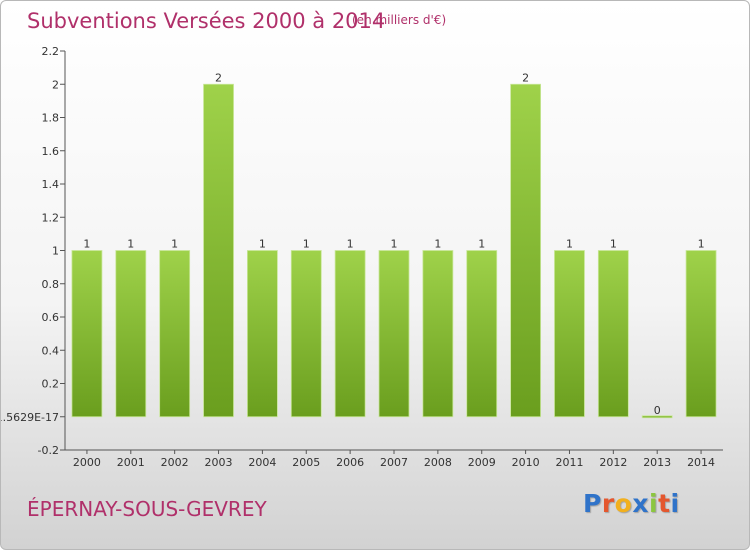 The width and height of the screenshot is (750, 550). What do you see at coordinates (350, 462) in the screenshot?
I see `x-tick-label-2006: 2006` at bounding box center [350, 462].